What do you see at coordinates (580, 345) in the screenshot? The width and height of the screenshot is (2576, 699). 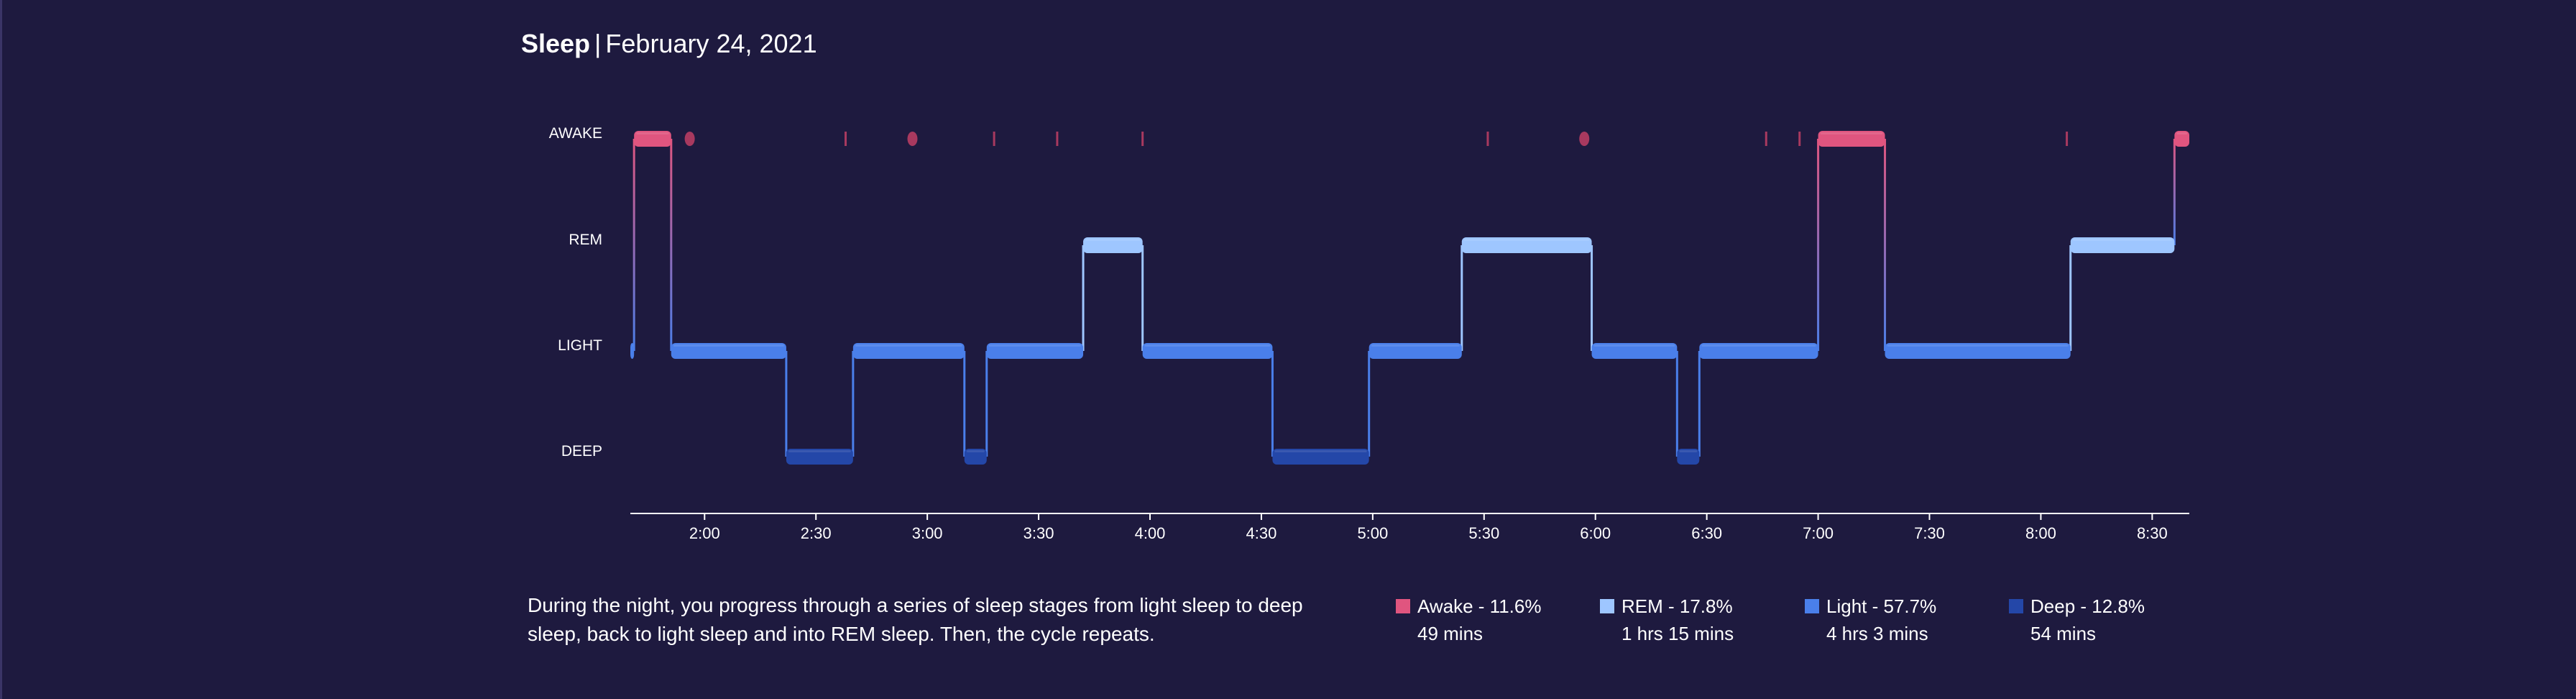 I see `stage-label-light: LIGHT` at bounding box center [580, 345].